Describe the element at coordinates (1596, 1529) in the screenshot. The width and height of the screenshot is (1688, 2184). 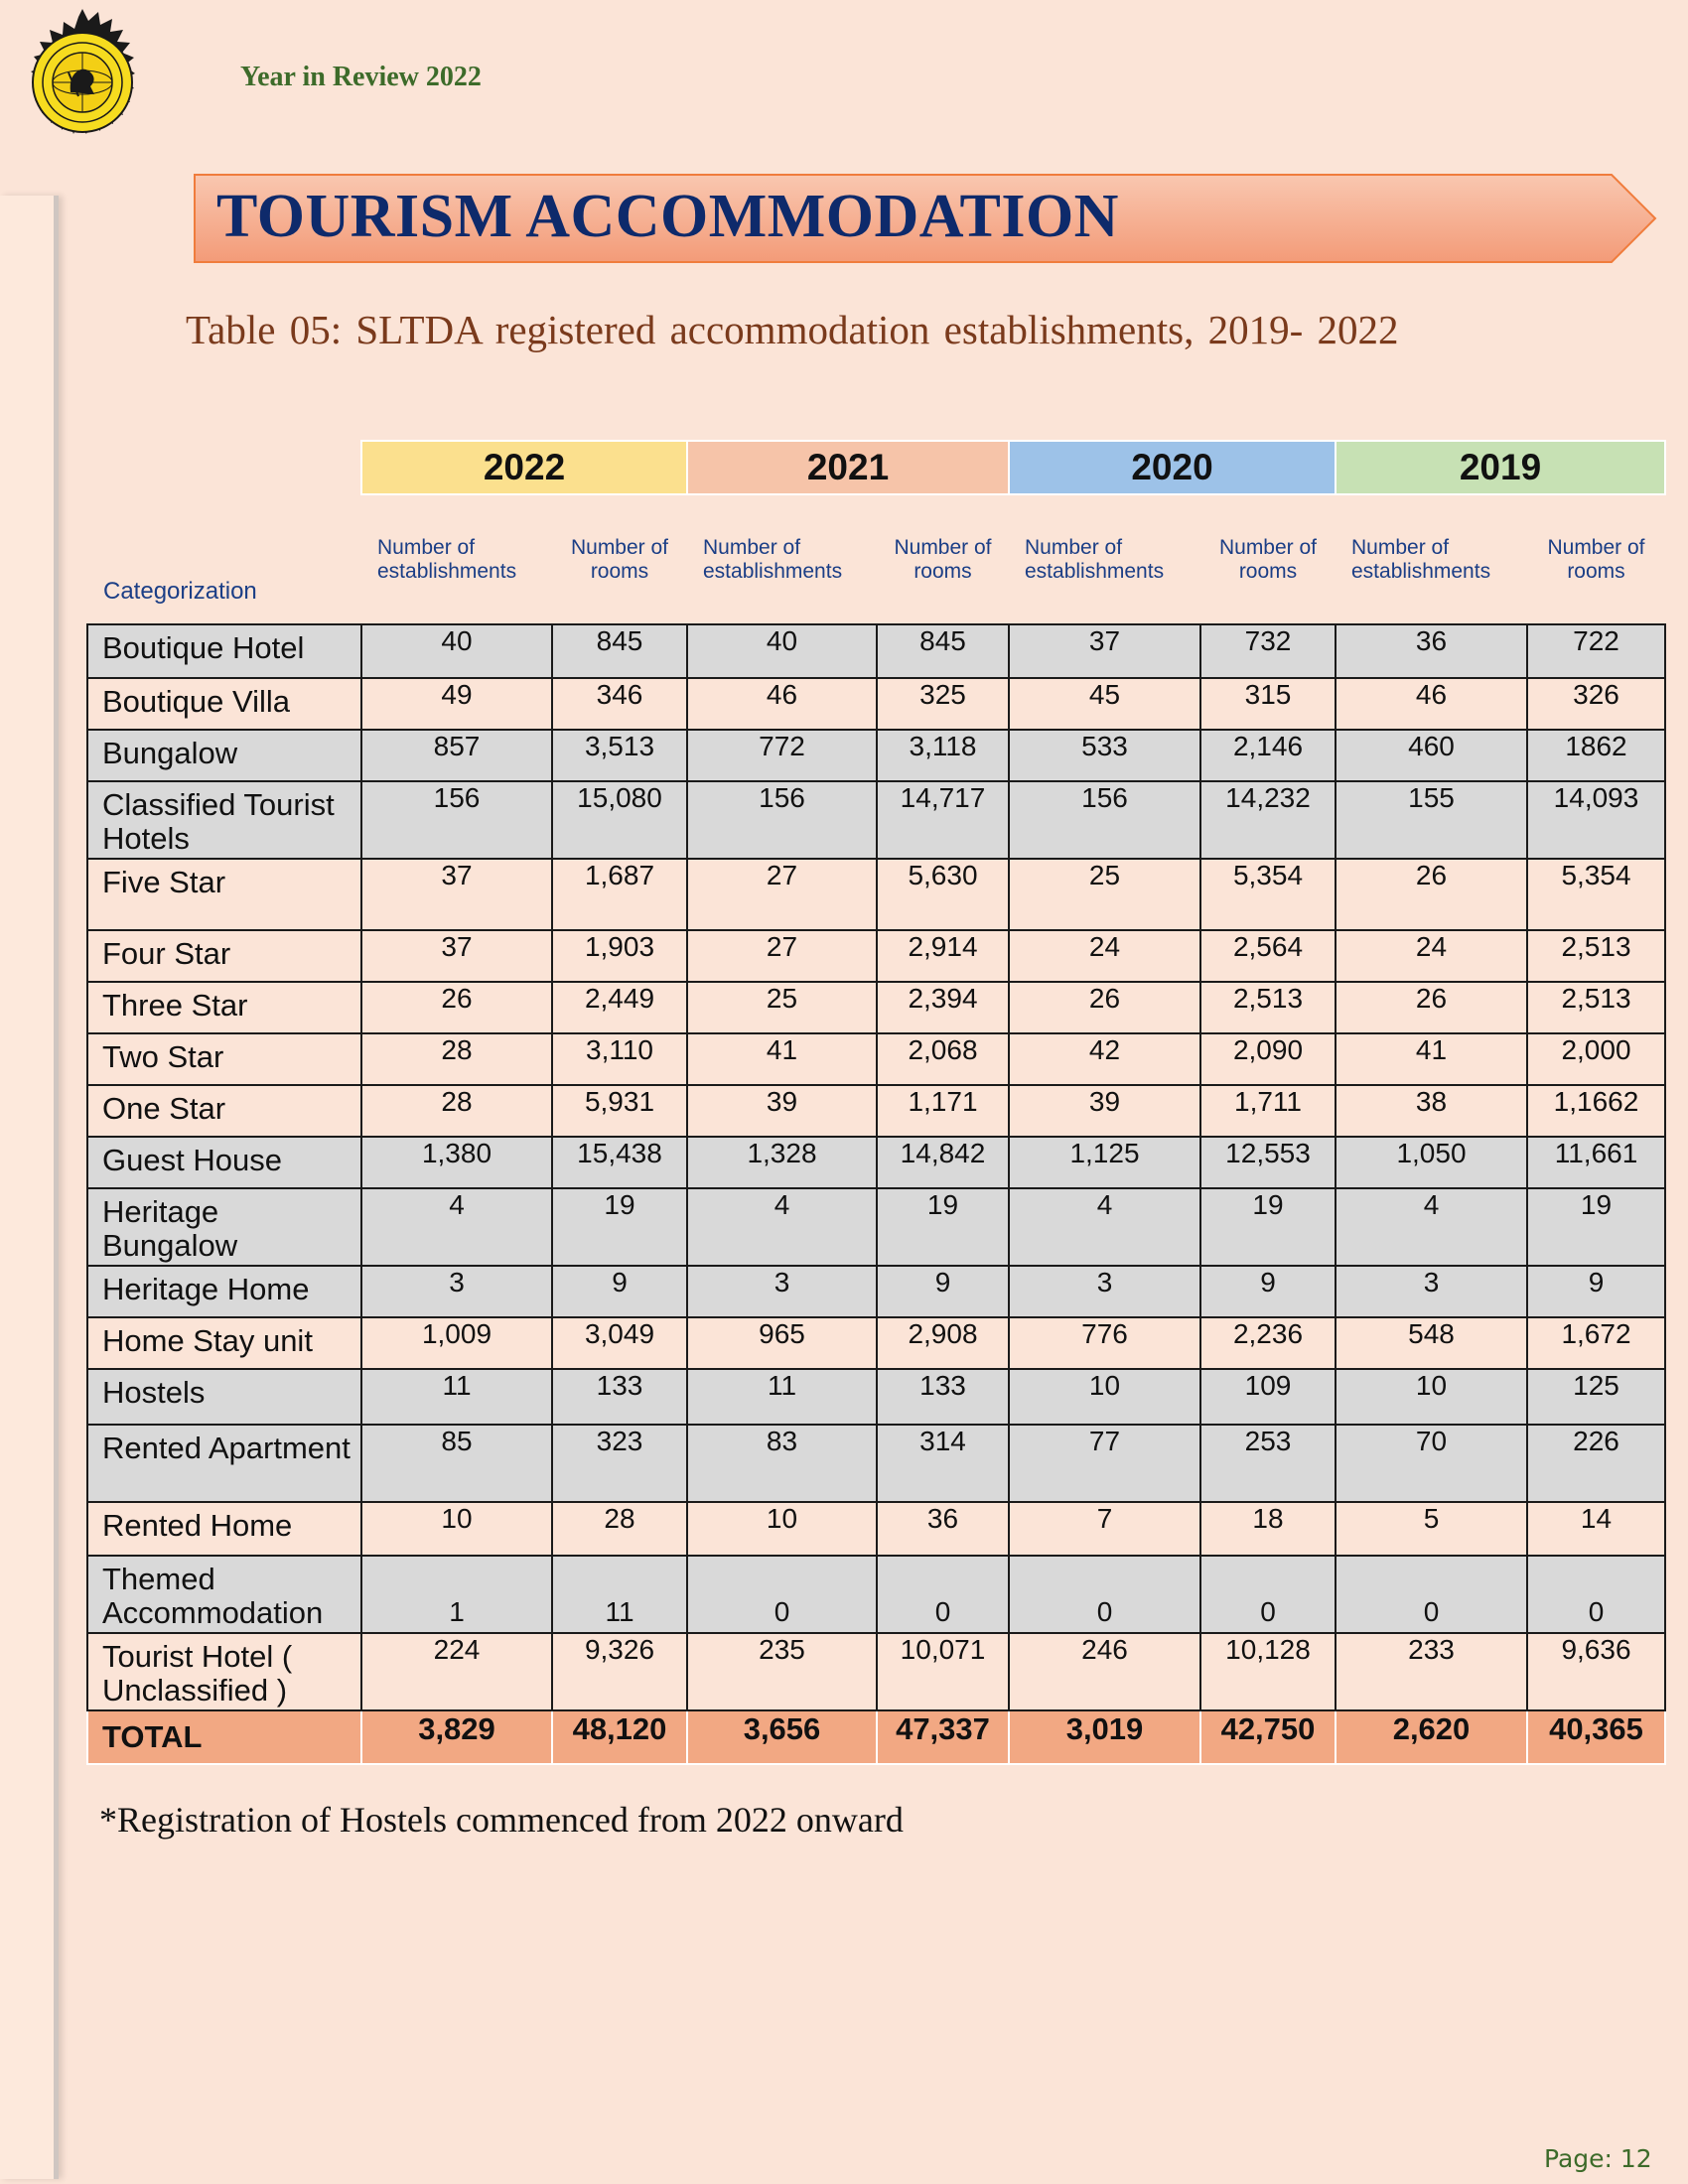
I see `value-cell: 14` at that location.